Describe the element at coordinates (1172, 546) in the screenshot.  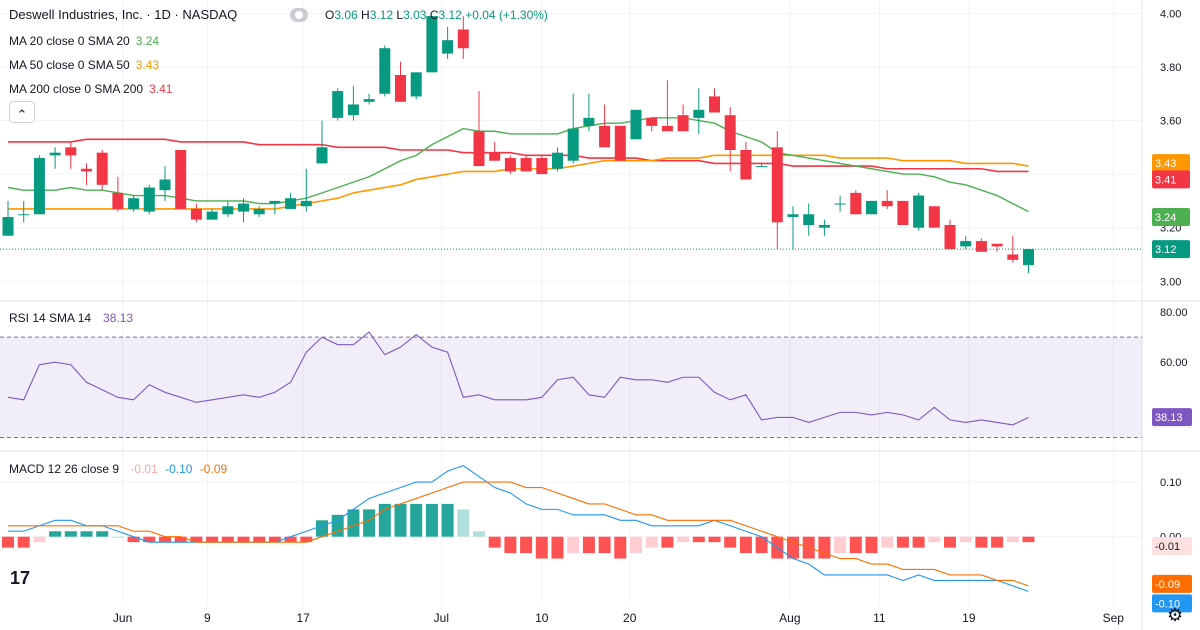
I see `macd-hist-last-tag` at that location.